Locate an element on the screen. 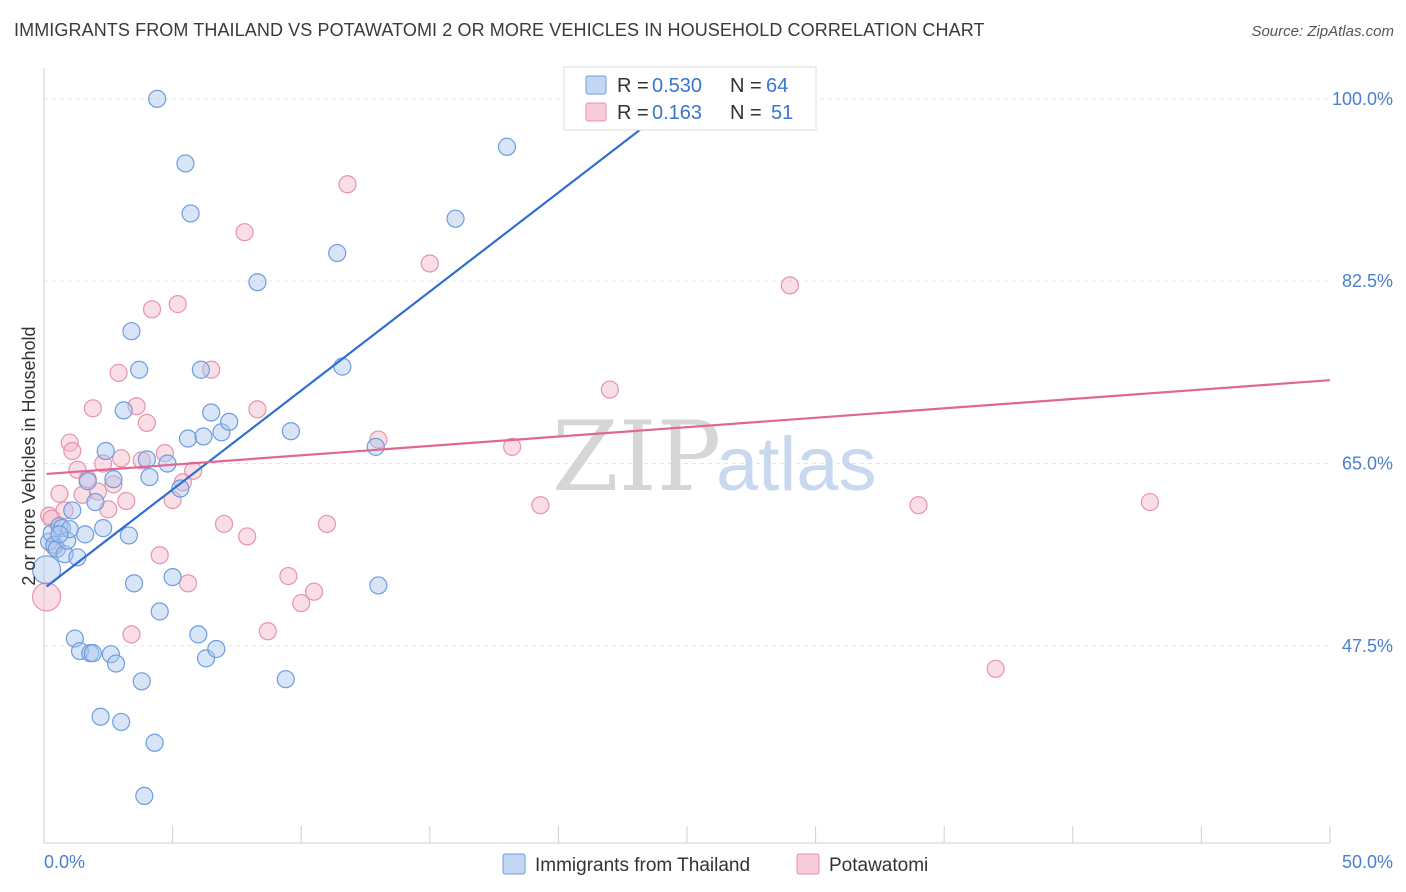  x-tick-labels: 0.0% 50.0% is located at coordinates (718, 862).